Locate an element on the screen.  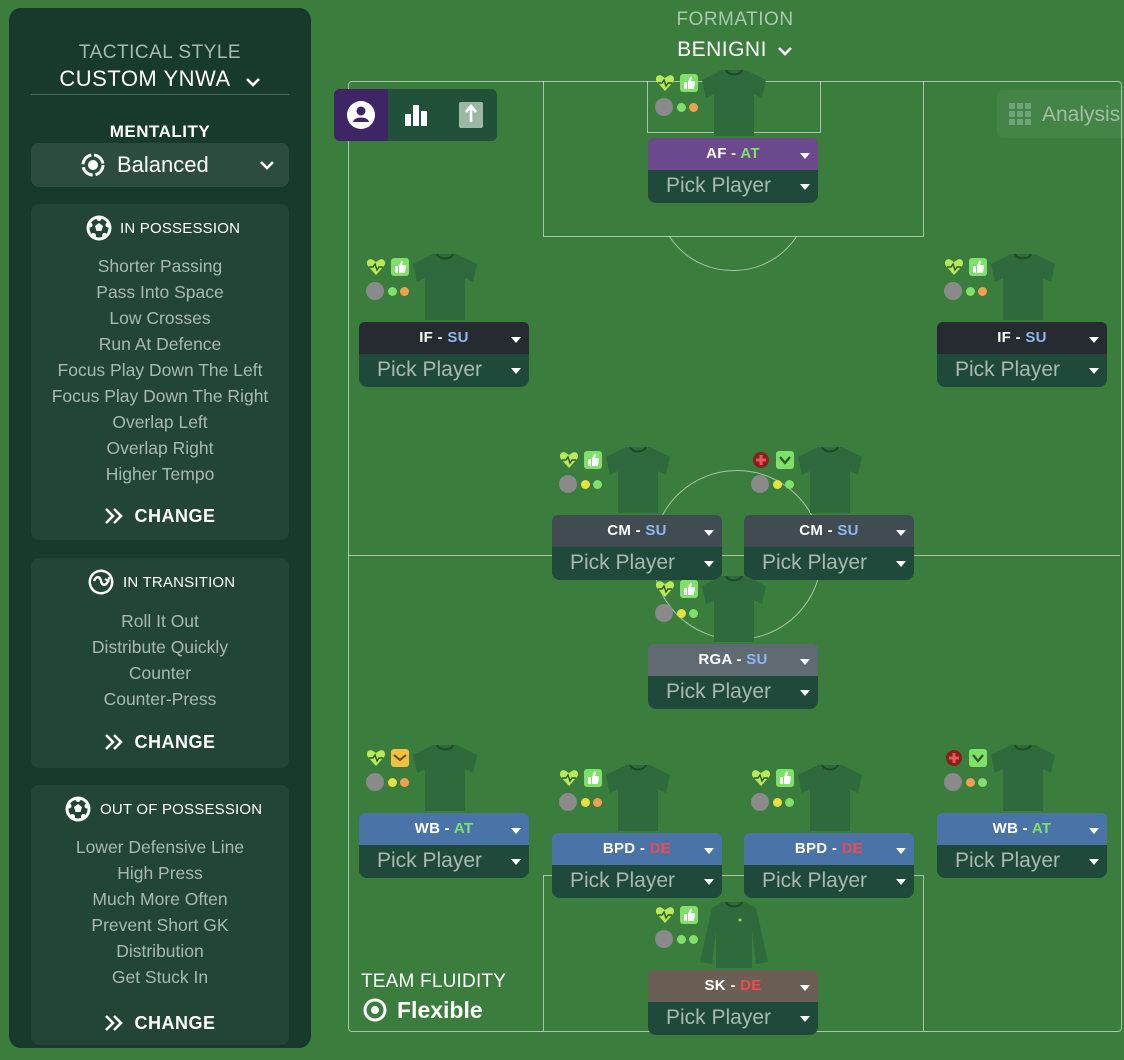
player-slot-sk: SK - DE Pick Player is located at coordinates (733, 980).